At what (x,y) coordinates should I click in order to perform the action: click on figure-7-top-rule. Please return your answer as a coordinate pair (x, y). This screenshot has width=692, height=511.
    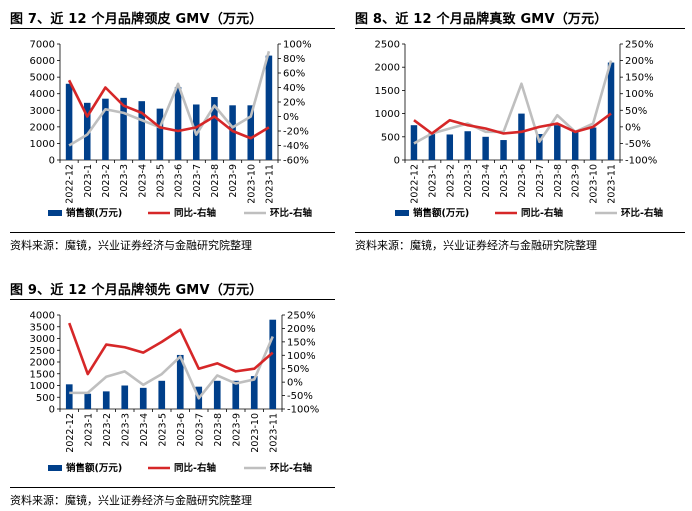
    Looking at the image, I should click on (172, 28).